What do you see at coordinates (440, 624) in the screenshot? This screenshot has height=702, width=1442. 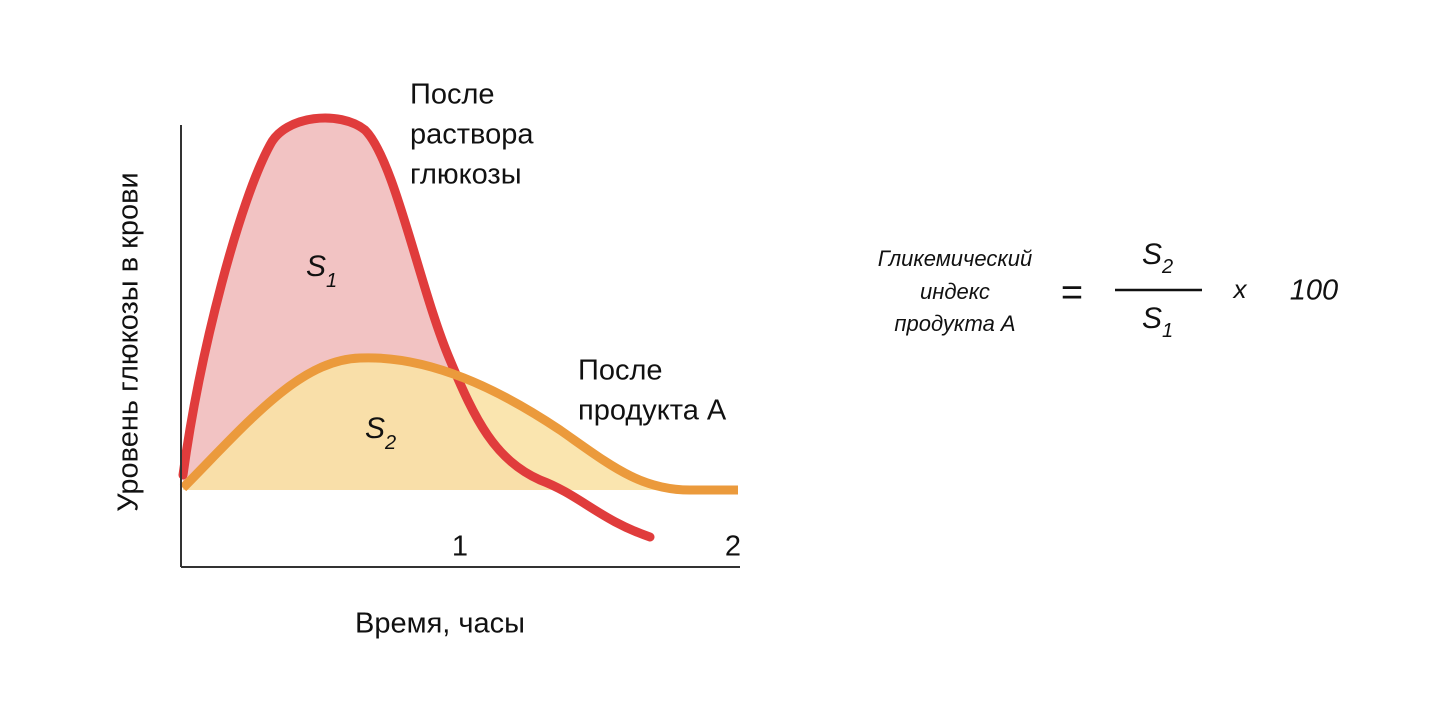 I see `x-axis-label: Время, часы` at bounding box center [440, 624].